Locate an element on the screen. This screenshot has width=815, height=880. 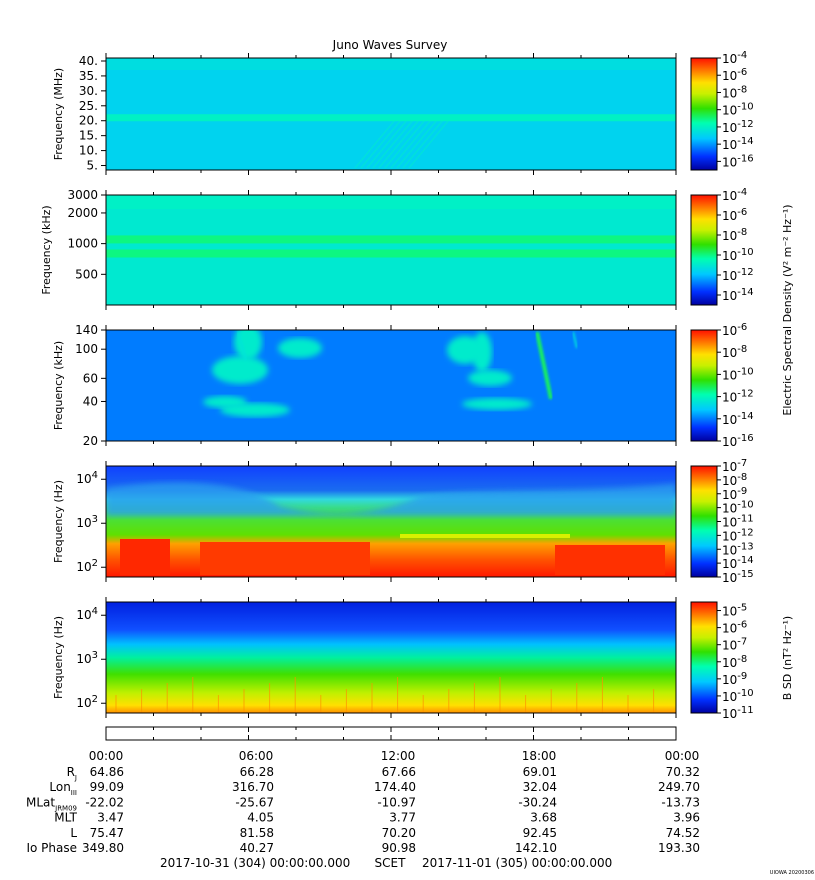
footer-end: 2017-11-01 (305) 00:00:00.000 is located at coordinates (517, 863).